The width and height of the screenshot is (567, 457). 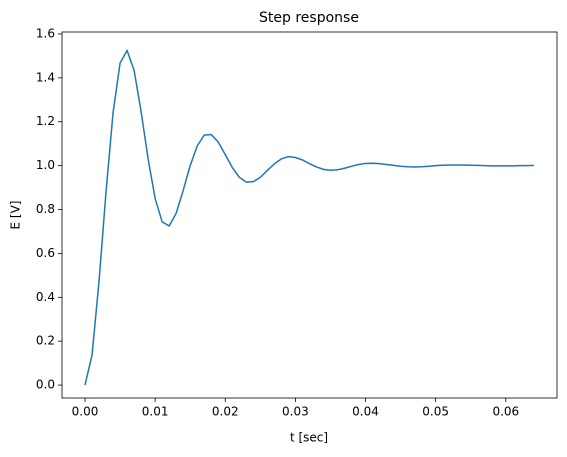 I want to click on y-tick-label: 0.2, so click(x=45, y=341).